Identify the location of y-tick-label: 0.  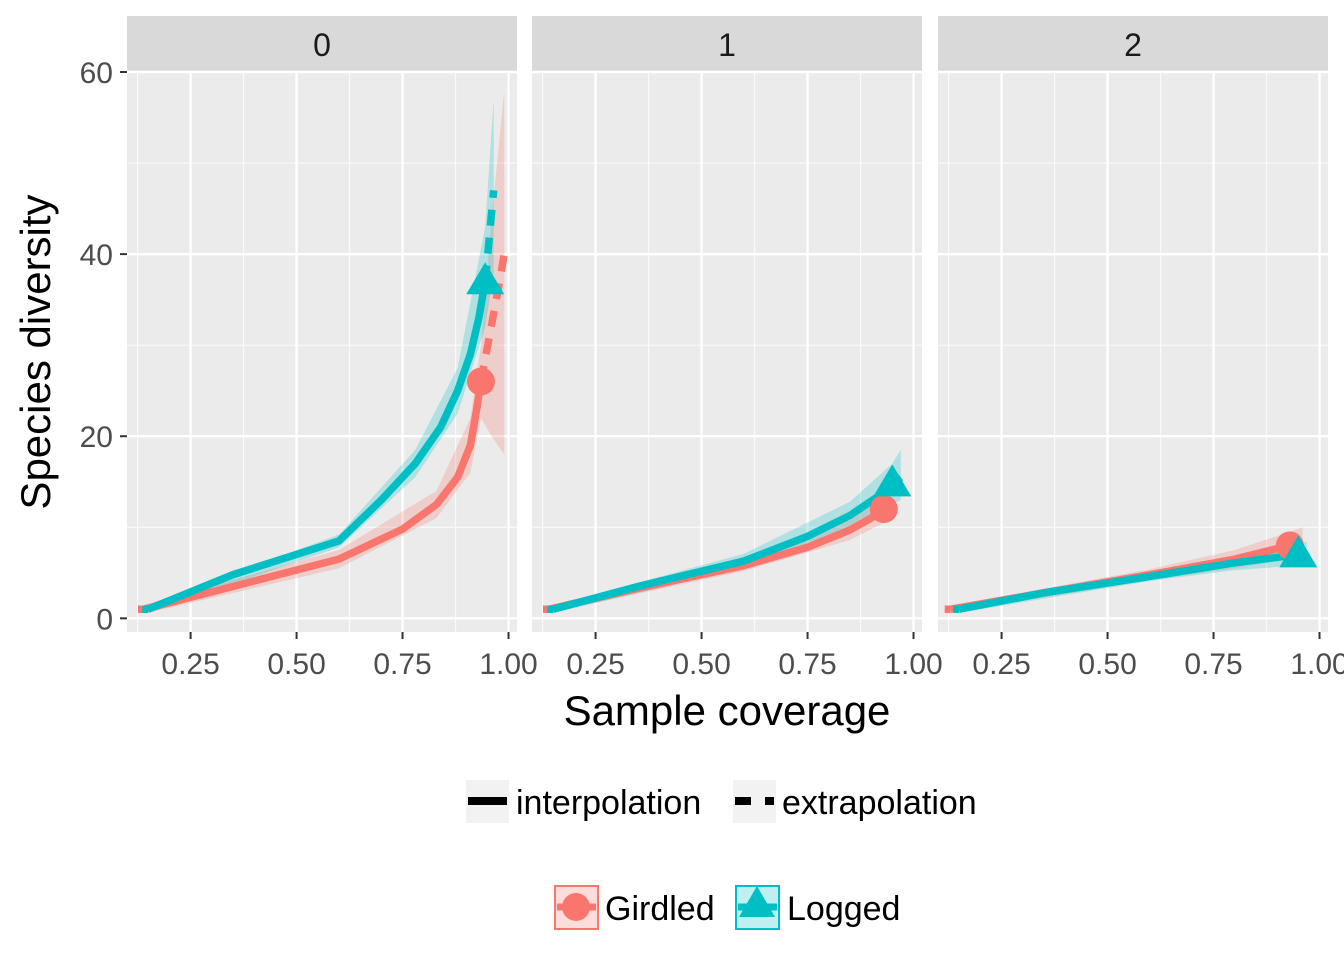
(104, 619).